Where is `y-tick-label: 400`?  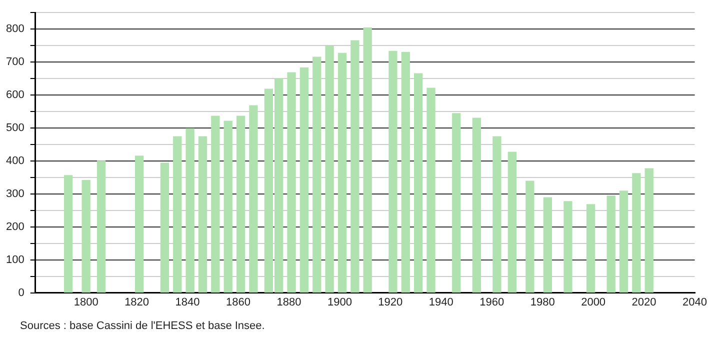
y-tick-label: 400 is located at coordinates (15, 160).